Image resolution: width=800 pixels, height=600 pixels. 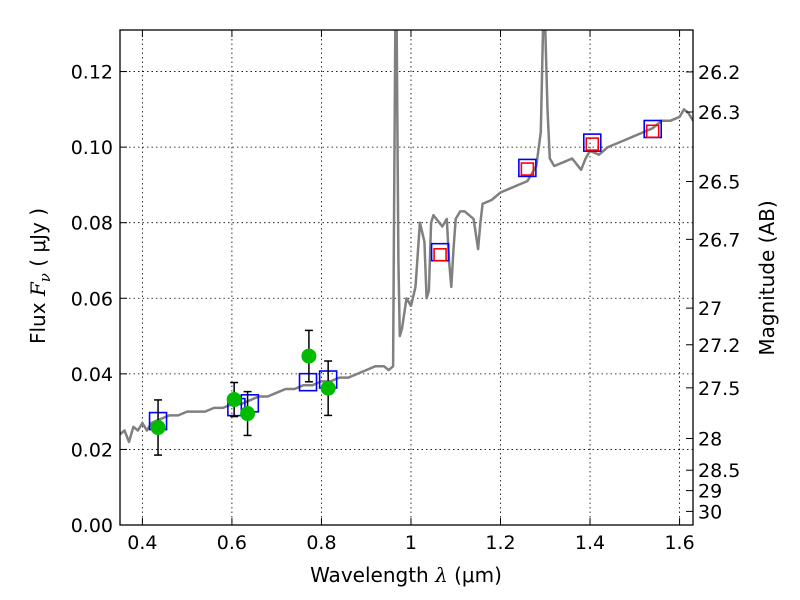 I want to click on x-tick-label: 0.6, so click(x=232, y=543).